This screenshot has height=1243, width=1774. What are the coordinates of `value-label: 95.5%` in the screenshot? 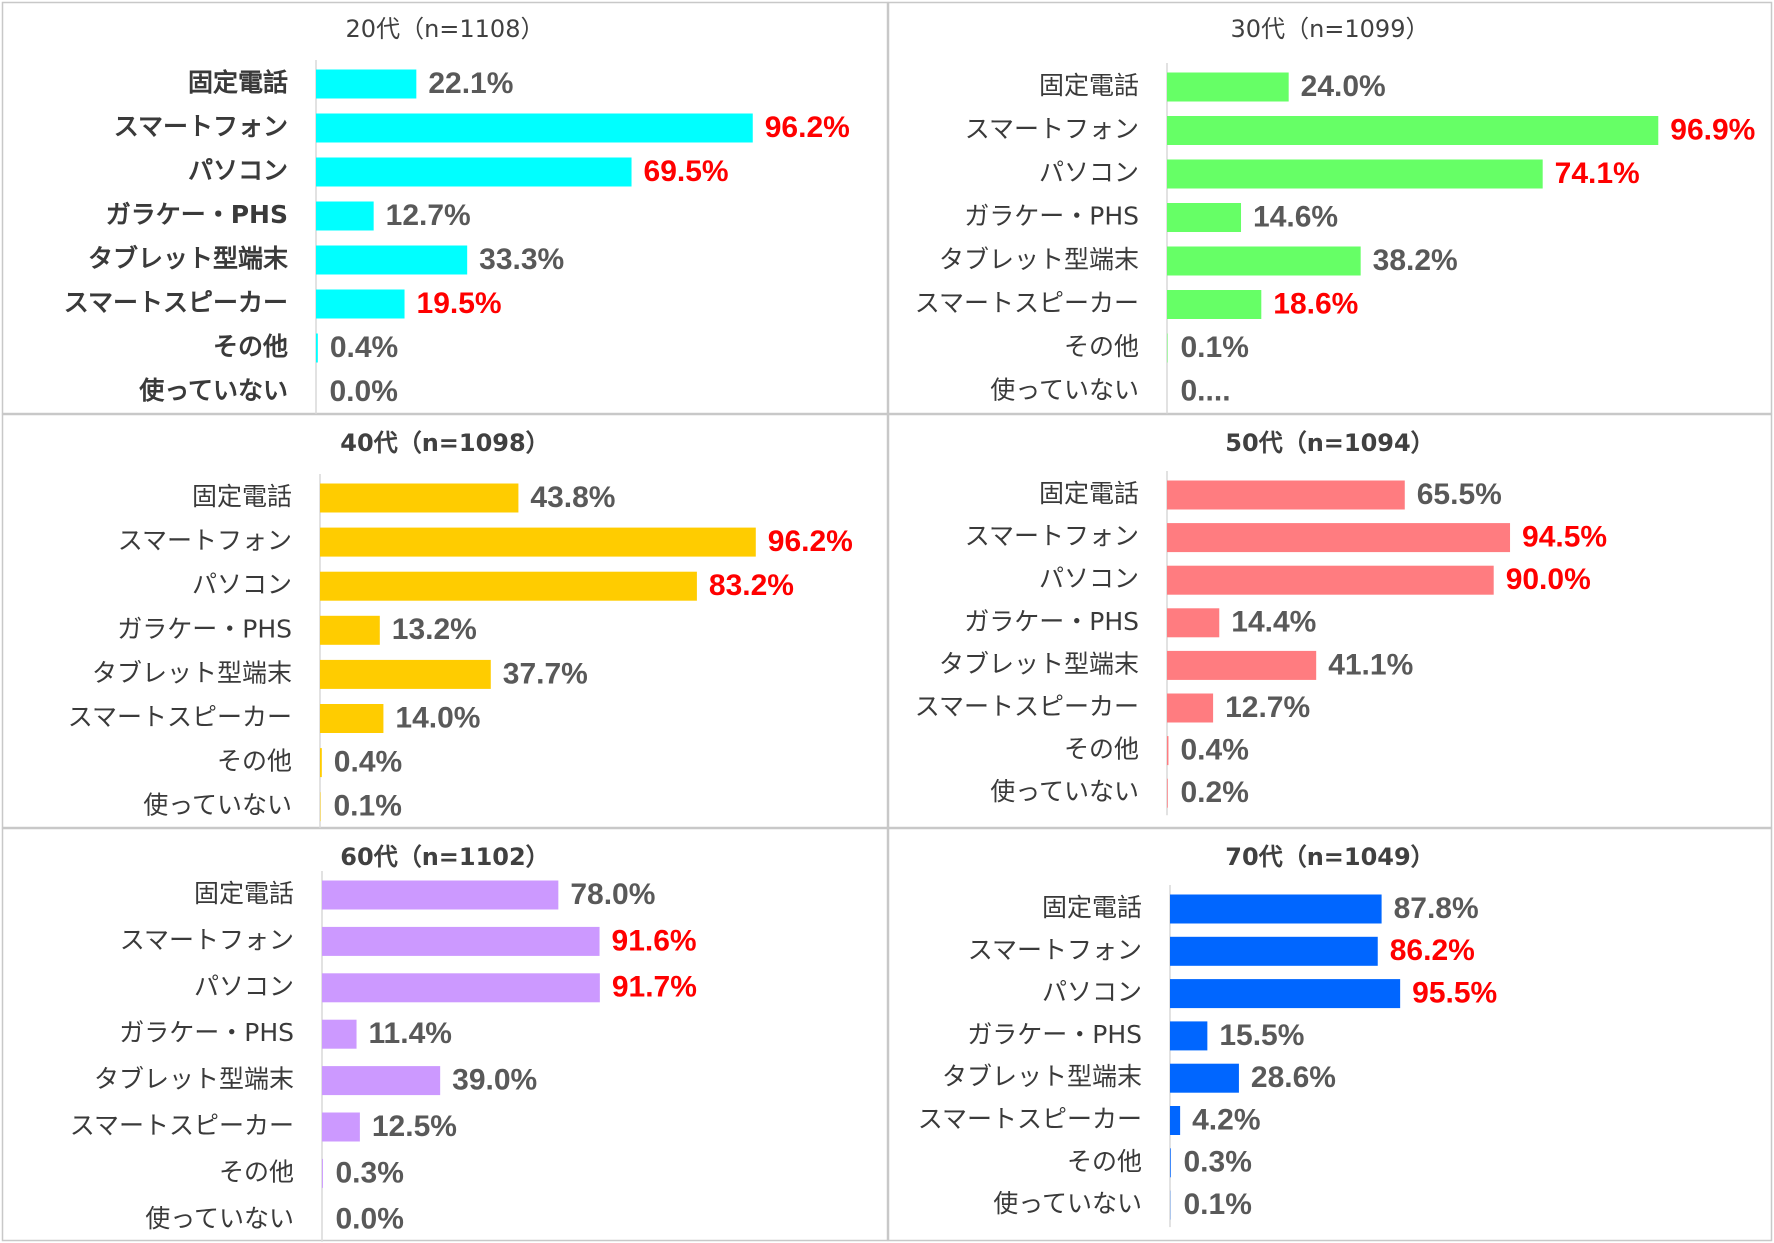 It's located at (1454, 993).